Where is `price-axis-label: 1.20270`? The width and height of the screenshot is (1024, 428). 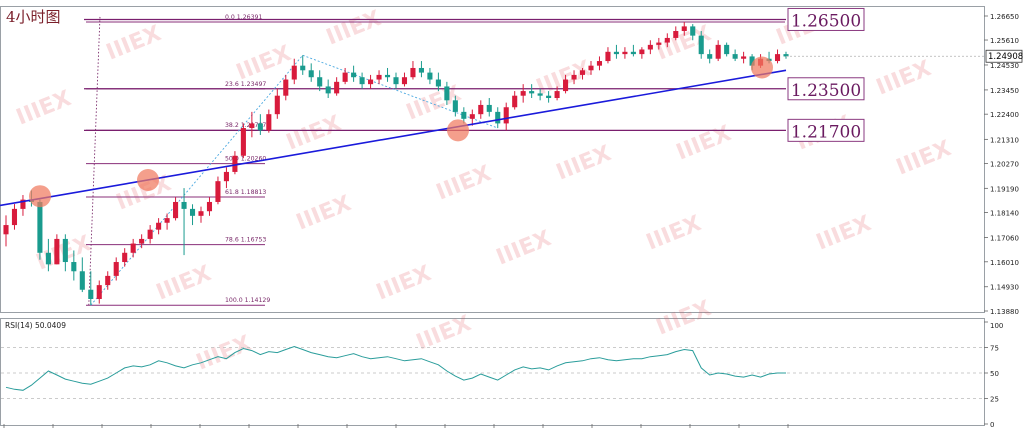
price-axis-label: 1.20270 is located at coordinates (1004, 164).